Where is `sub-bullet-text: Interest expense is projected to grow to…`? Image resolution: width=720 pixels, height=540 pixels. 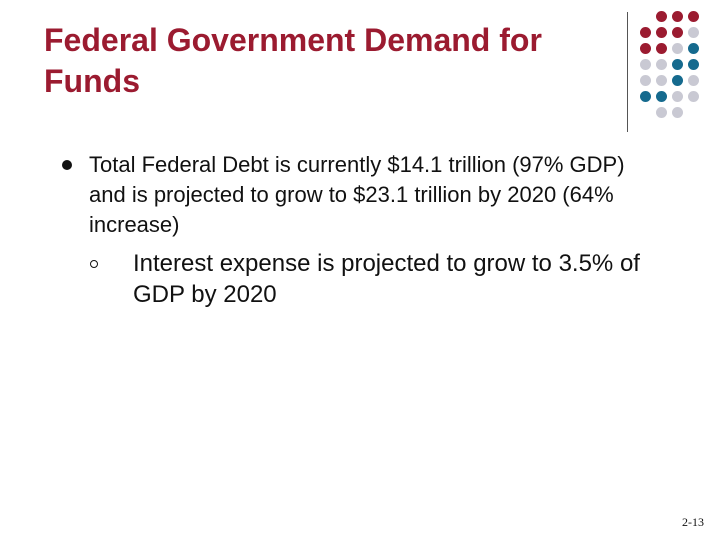
sub-bullet-text: Interest expense is projected to grow to… is located at coordinates (386, 279).